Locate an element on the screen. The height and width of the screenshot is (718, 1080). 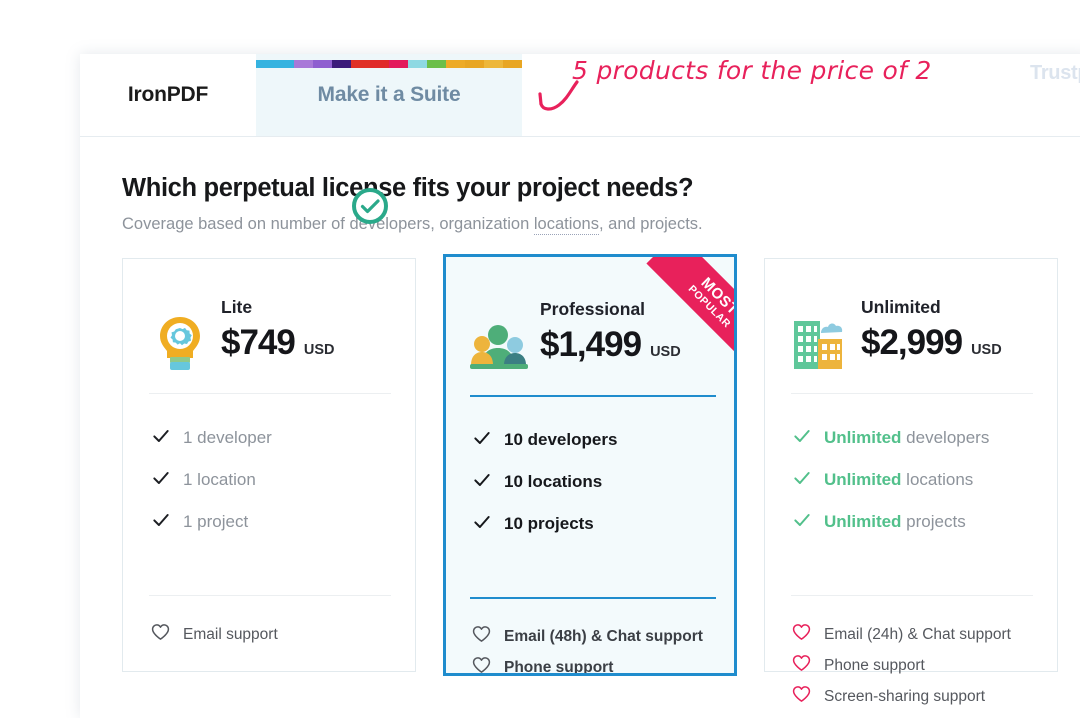
price-row-unlimited: $2,999 USD is located at coordinates (931, 342).